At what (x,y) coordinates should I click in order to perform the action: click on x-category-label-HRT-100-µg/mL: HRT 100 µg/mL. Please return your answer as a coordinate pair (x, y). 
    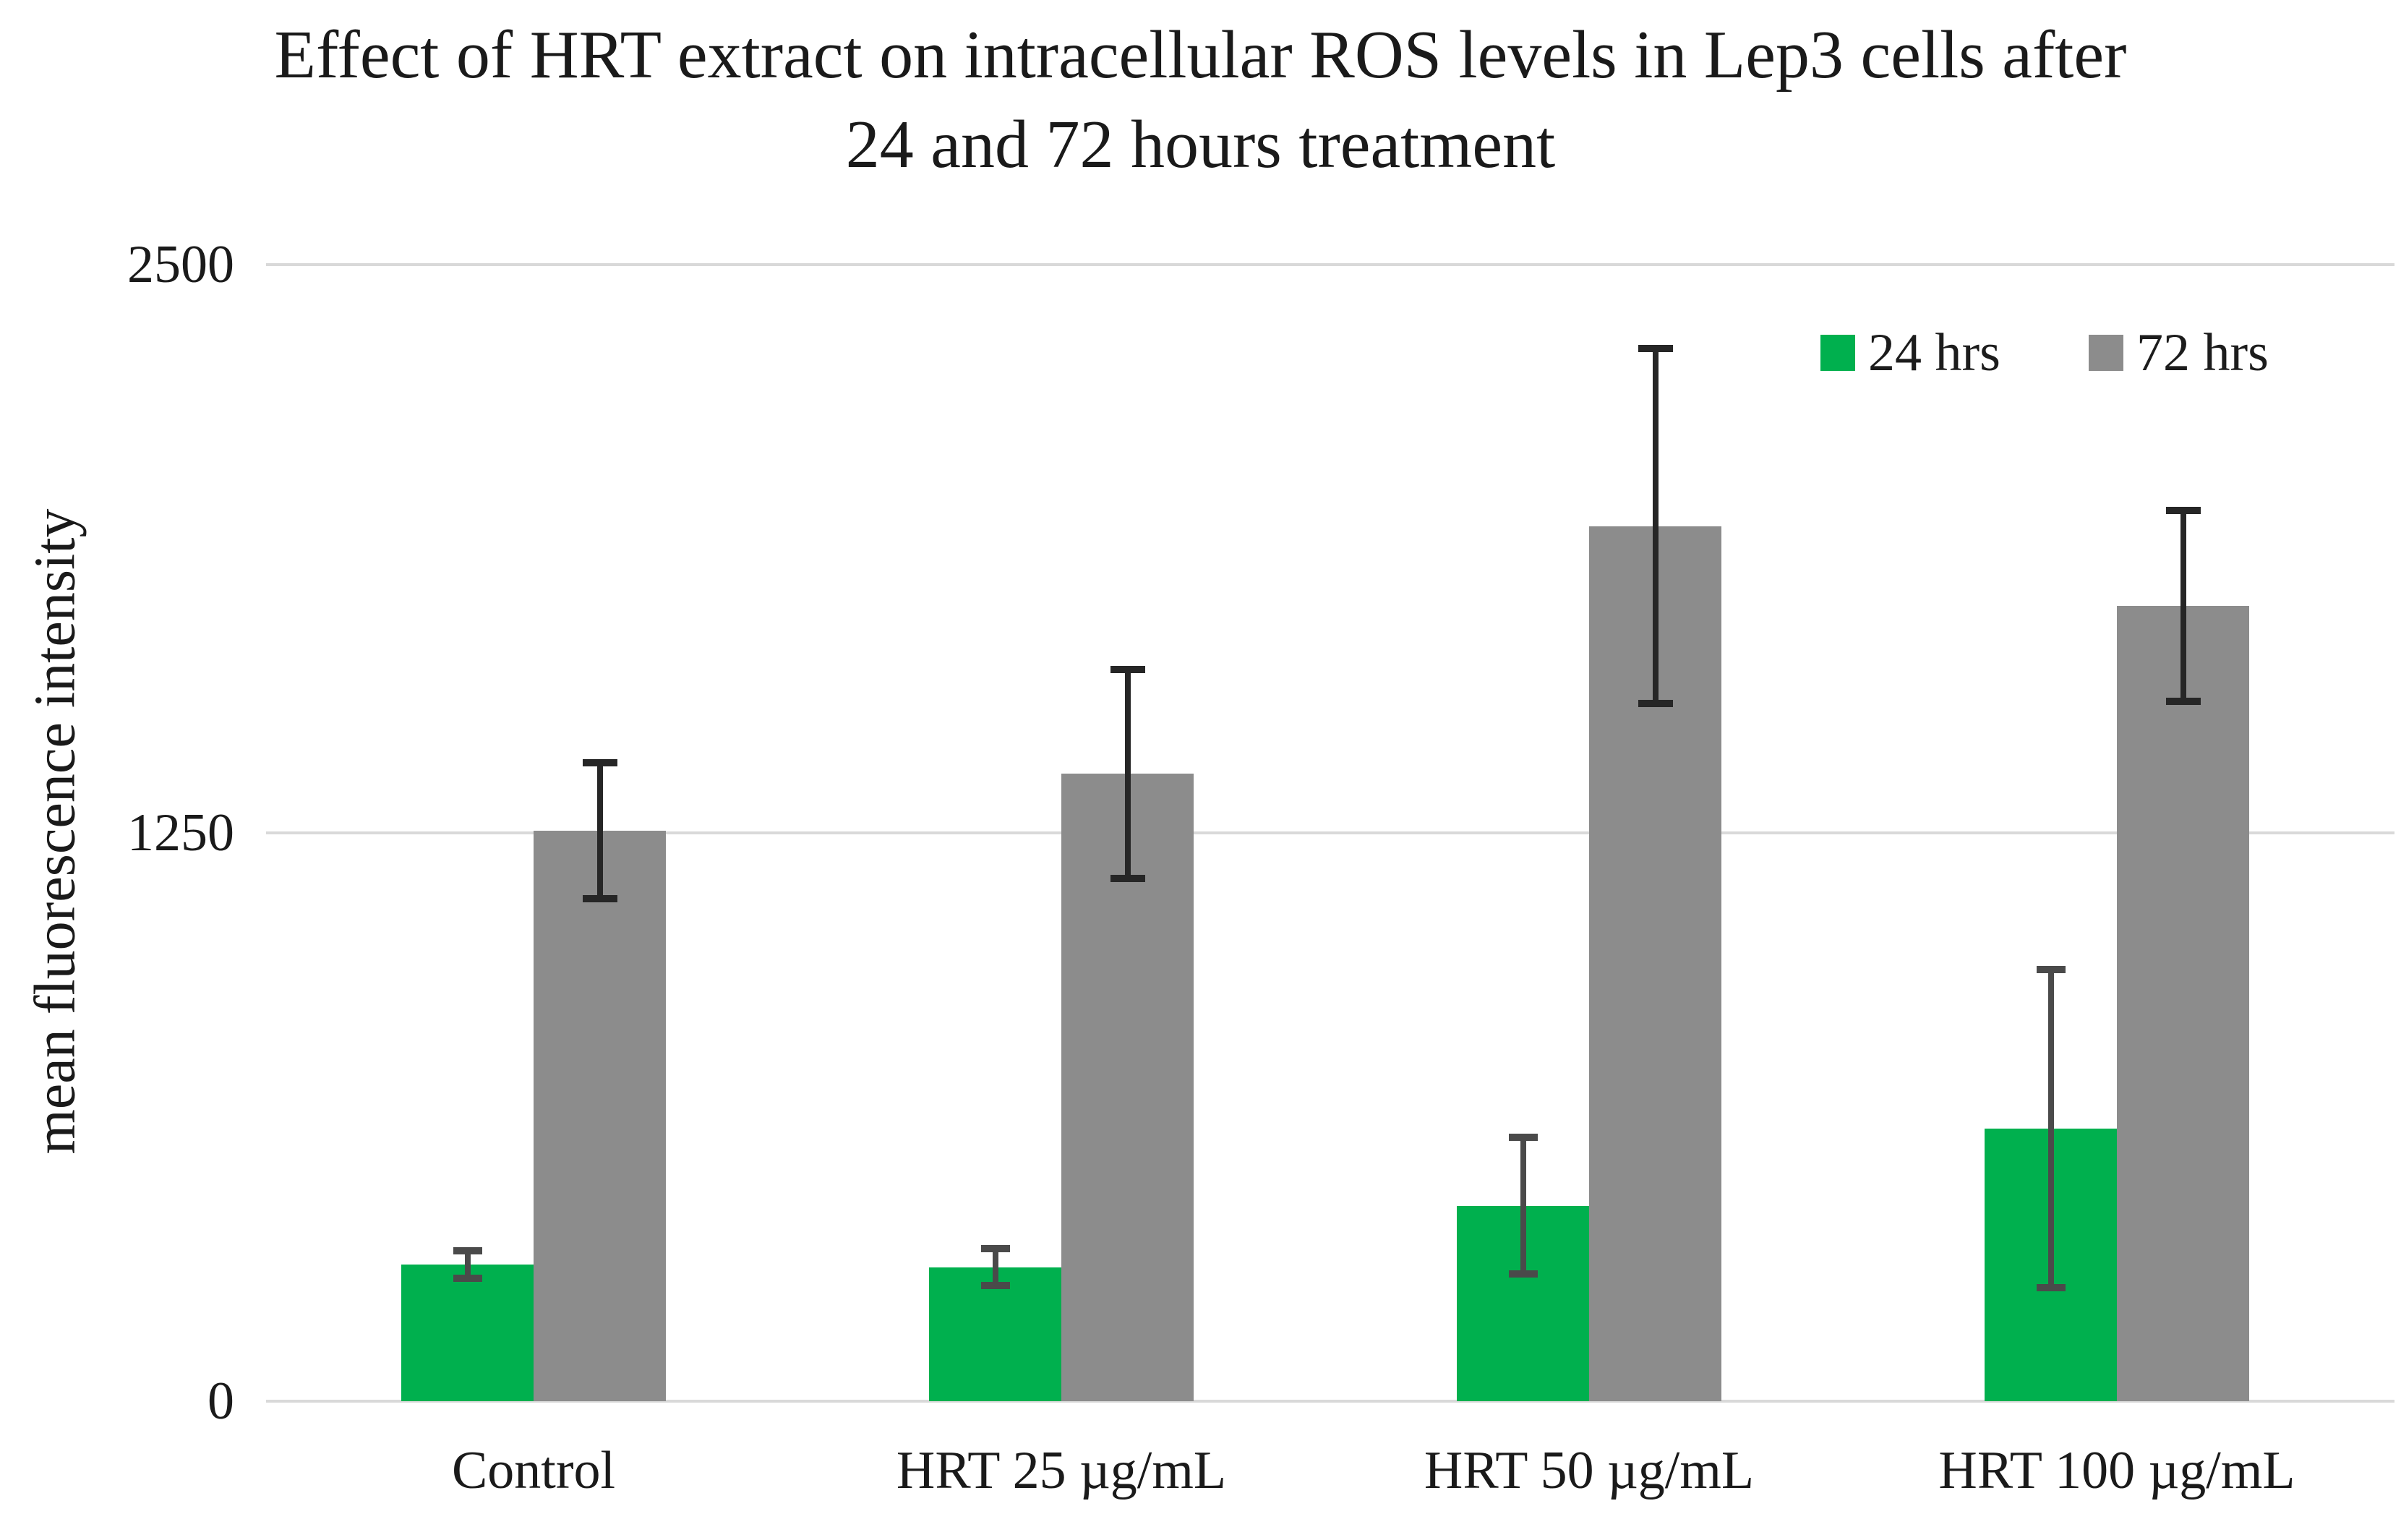
    Looking at the image, I should click on (2116, 1470).